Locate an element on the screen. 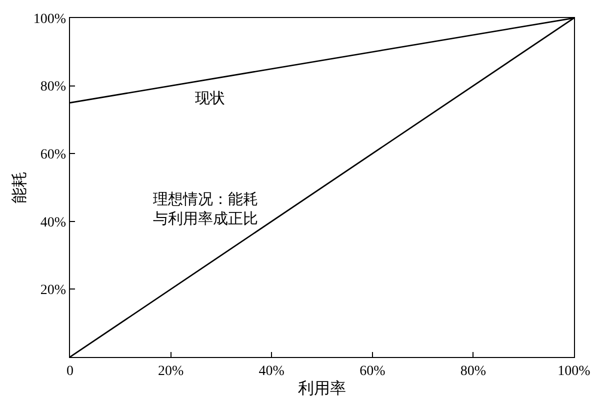  y-tick-label: 100% is located at coordinates (49, 19).